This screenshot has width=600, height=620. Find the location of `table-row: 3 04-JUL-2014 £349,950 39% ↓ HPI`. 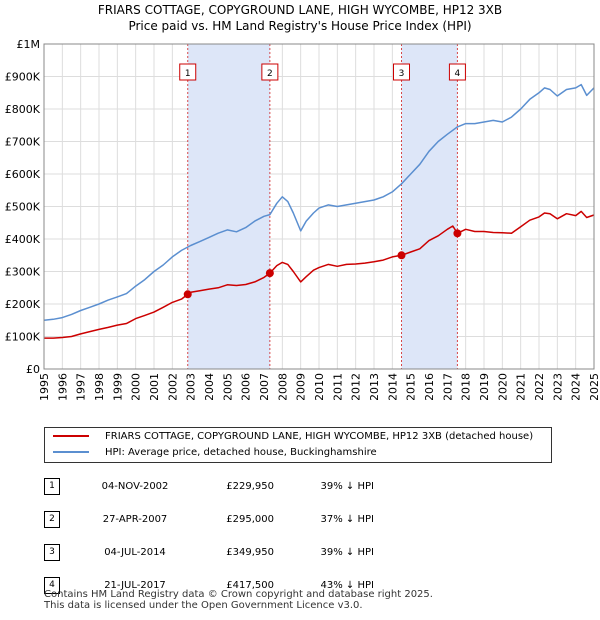

table-row: 3 04-JUL-2014 £349,950 39% ↓ HPI is located at coordinates (209, 552).